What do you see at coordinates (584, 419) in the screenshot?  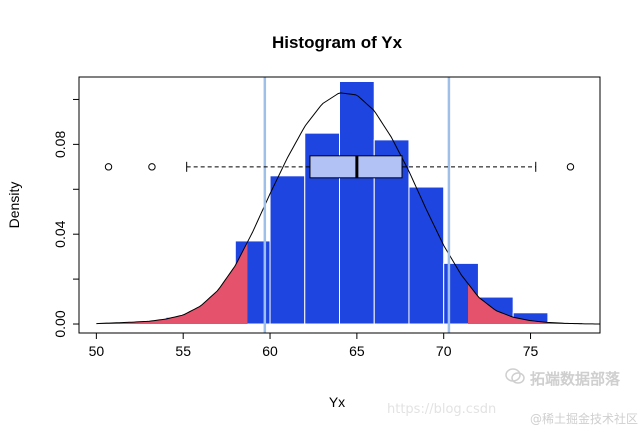 I see `watermark-brand-secondary: @稀土掘金技术社区` at bounding box center [584, 419].